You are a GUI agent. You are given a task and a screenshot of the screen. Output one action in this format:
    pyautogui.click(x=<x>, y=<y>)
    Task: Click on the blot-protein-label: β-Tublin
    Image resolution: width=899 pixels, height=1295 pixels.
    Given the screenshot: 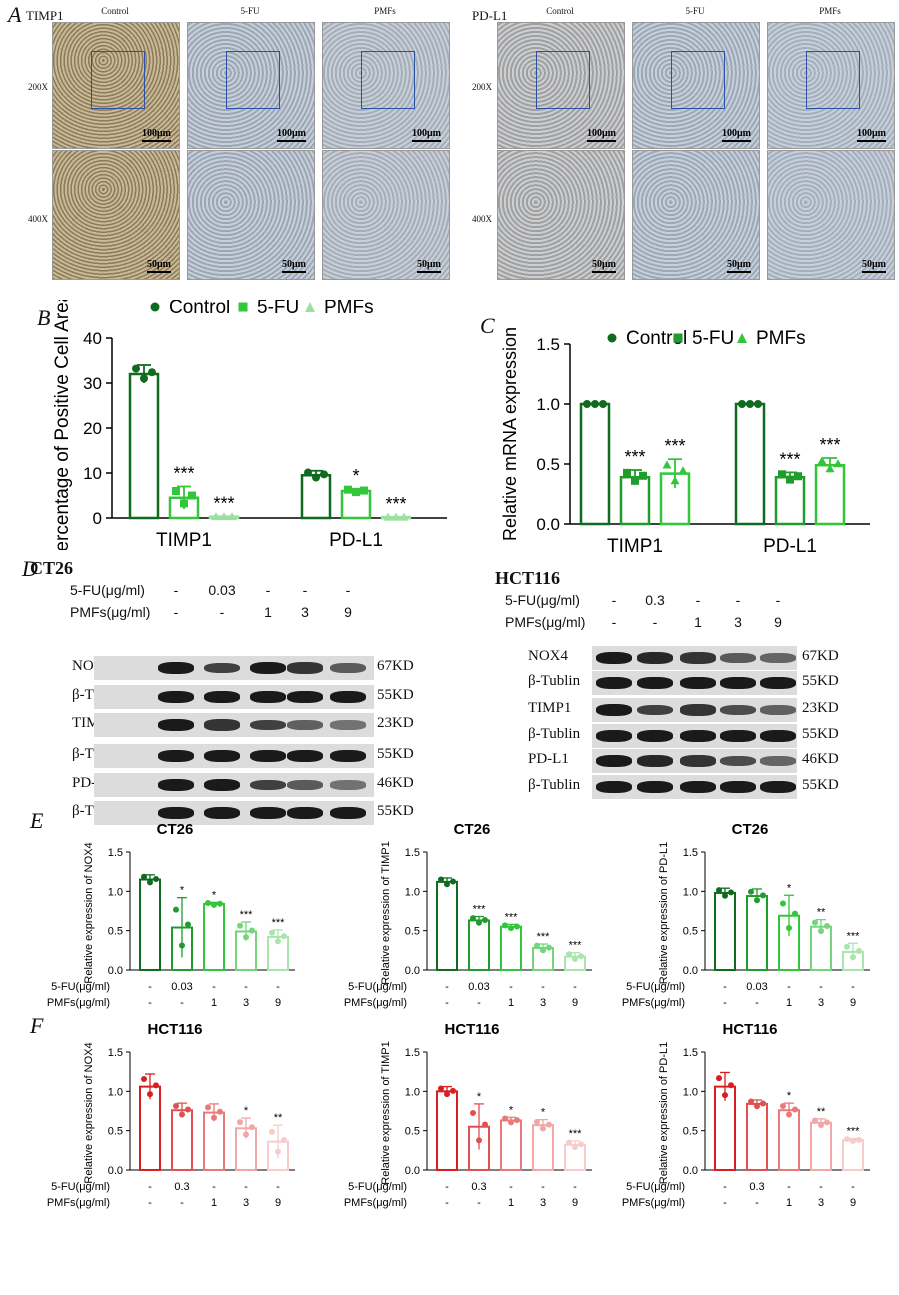 What is the action you would take?
    pyautogui.click(x=554, y=785)
    